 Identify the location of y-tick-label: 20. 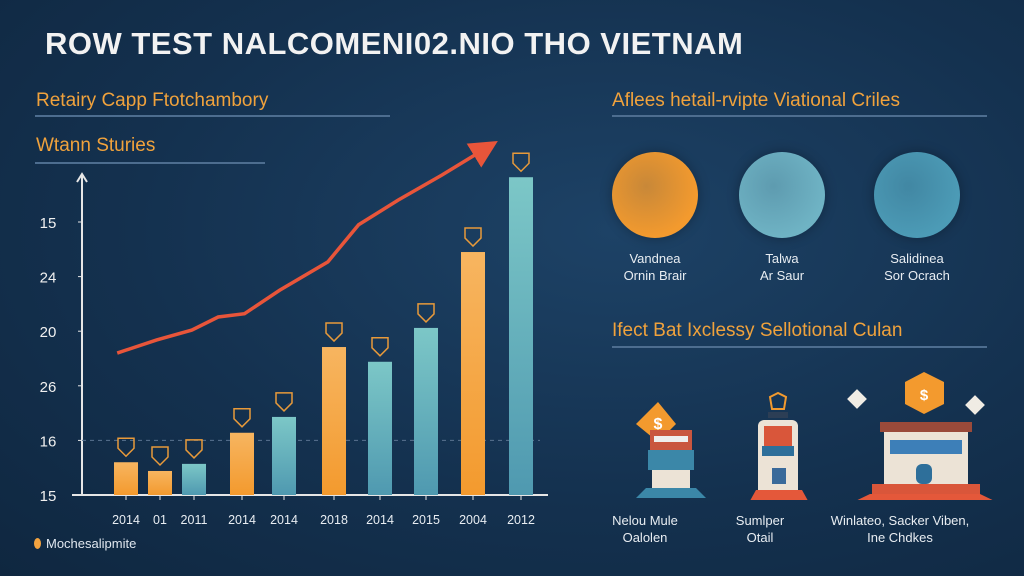
(48, 332).